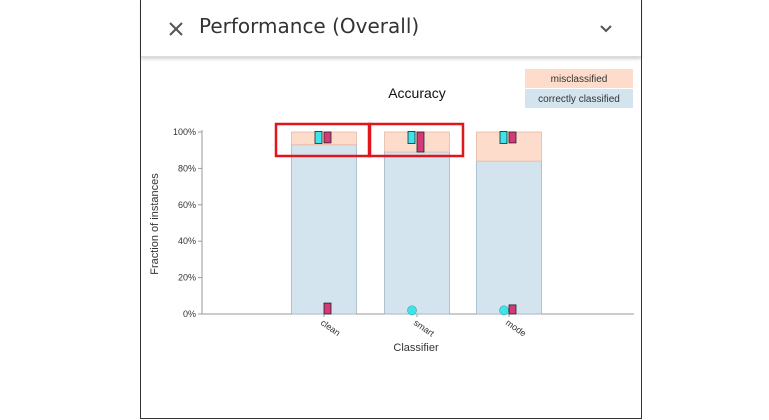  What do you see at coordinates (187, 168) in the screenshot?
I see `y-tick-label: 80%` at bounding box center [187, 168].